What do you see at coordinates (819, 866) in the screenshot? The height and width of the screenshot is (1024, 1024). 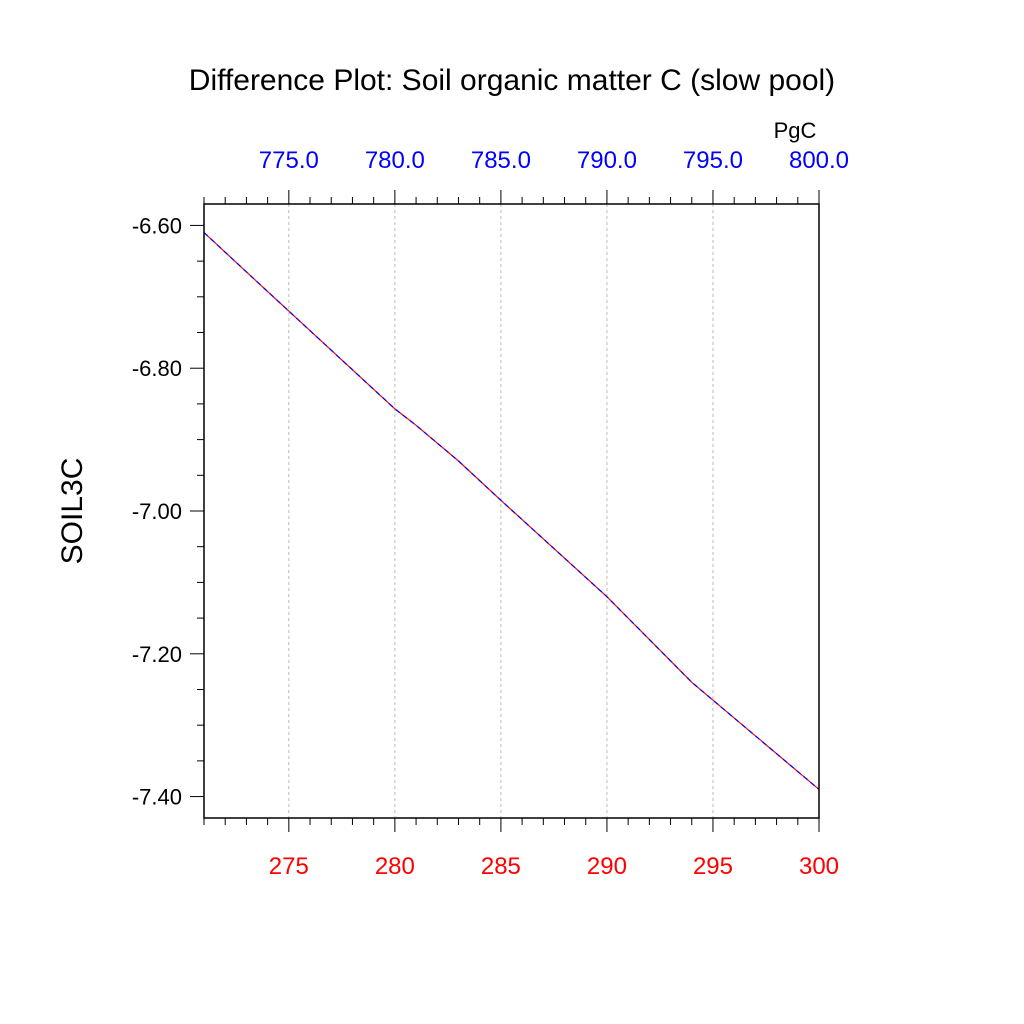 I see `x-tick-label: 300` at bounding box center [819, 866].